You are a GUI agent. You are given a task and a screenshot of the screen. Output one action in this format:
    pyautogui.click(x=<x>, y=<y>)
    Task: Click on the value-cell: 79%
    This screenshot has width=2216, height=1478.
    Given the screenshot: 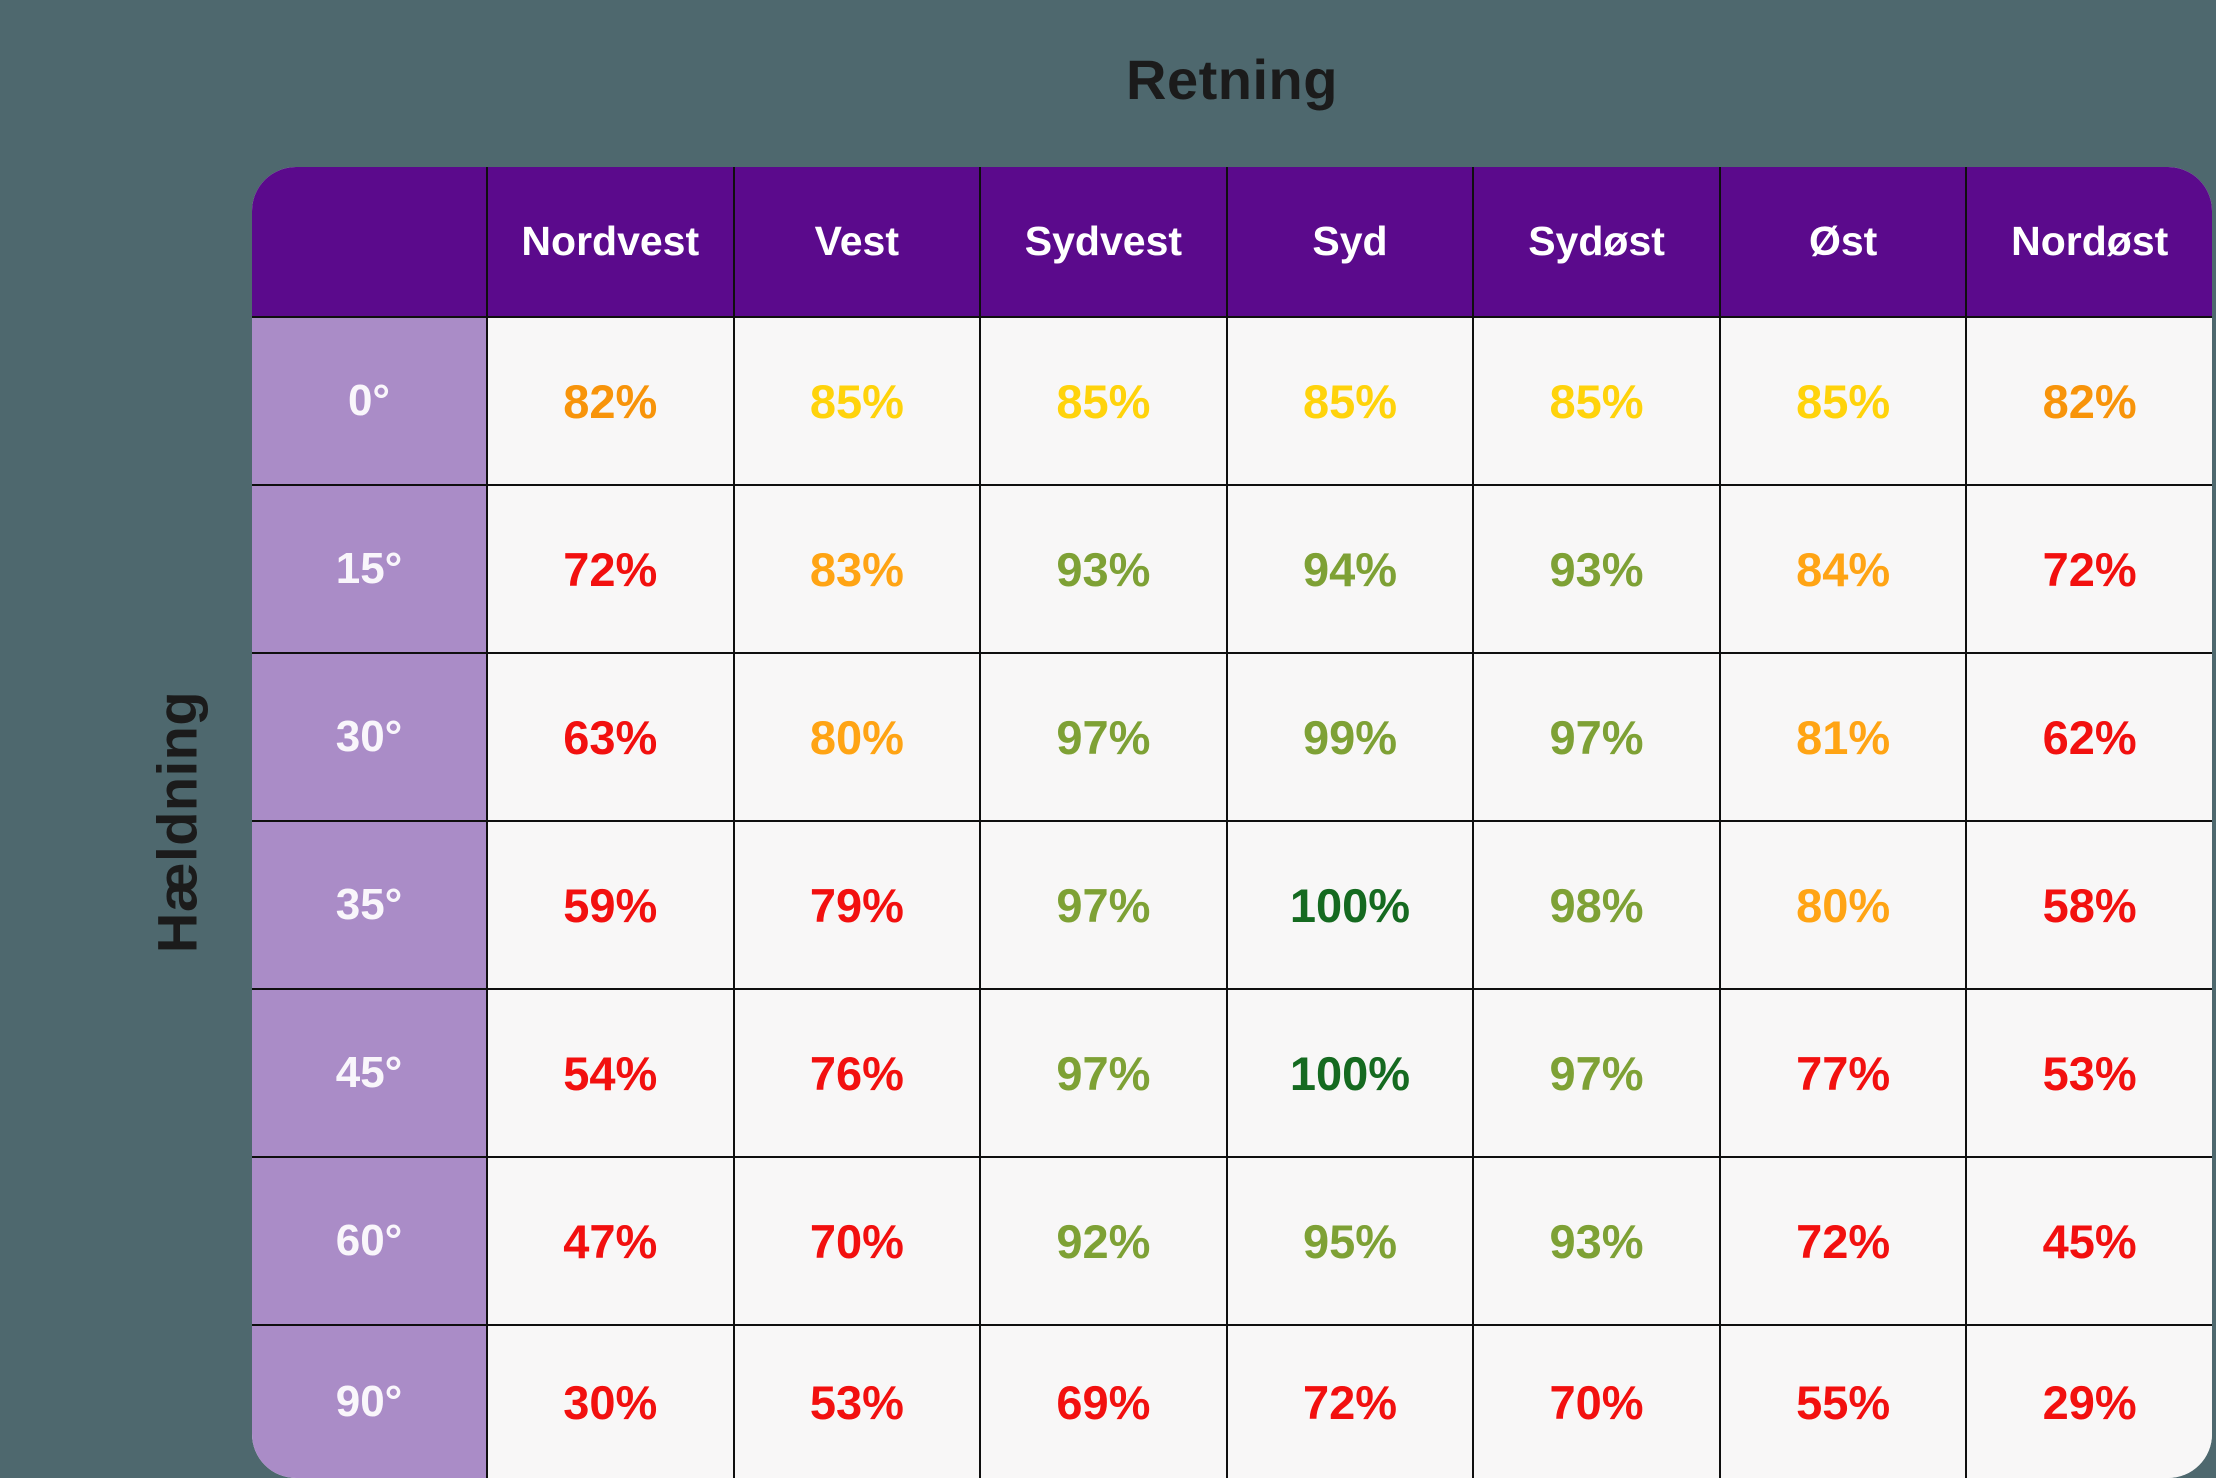 What is the action you would take?
    pyautogui.click(x=856, y=904)
    